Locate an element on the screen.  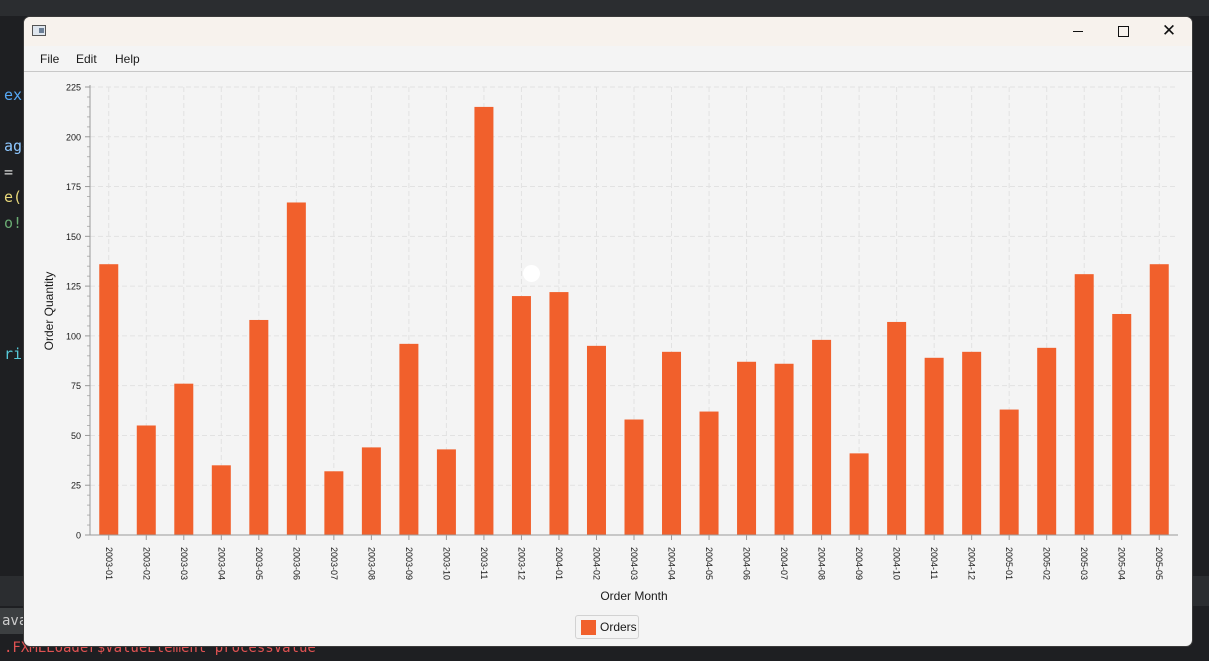
x-tick-label: 2005-05 is located at coordinates (1159, 563).